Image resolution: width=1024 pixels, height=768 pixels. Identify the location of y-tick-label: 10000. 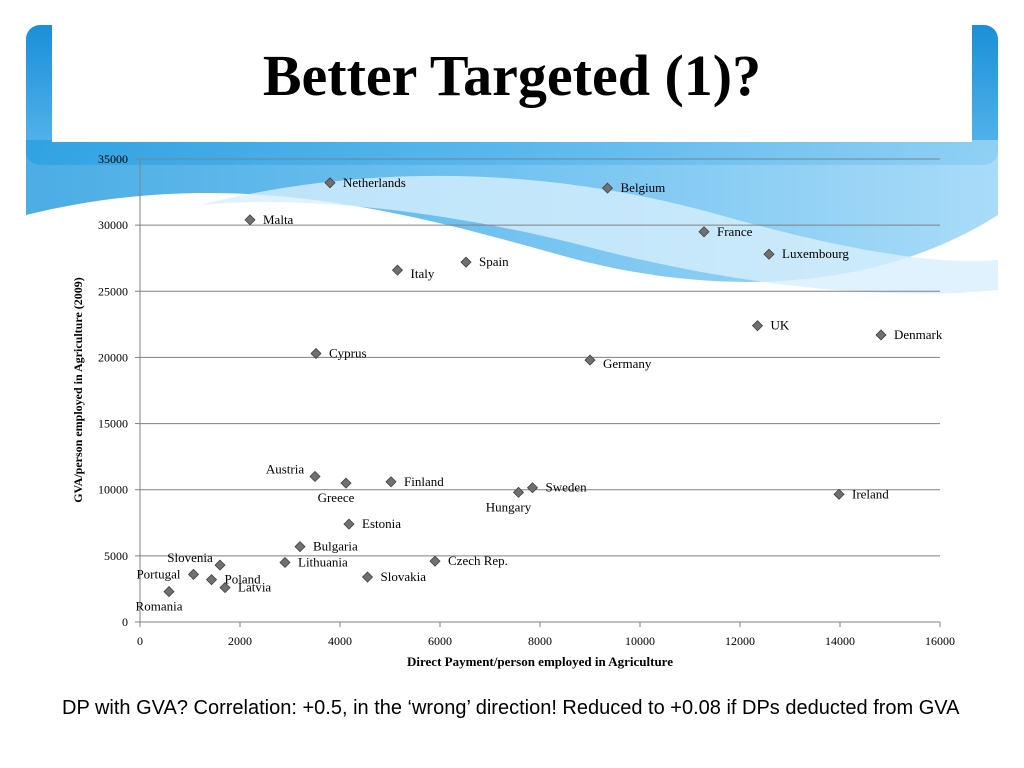
(113, 490).